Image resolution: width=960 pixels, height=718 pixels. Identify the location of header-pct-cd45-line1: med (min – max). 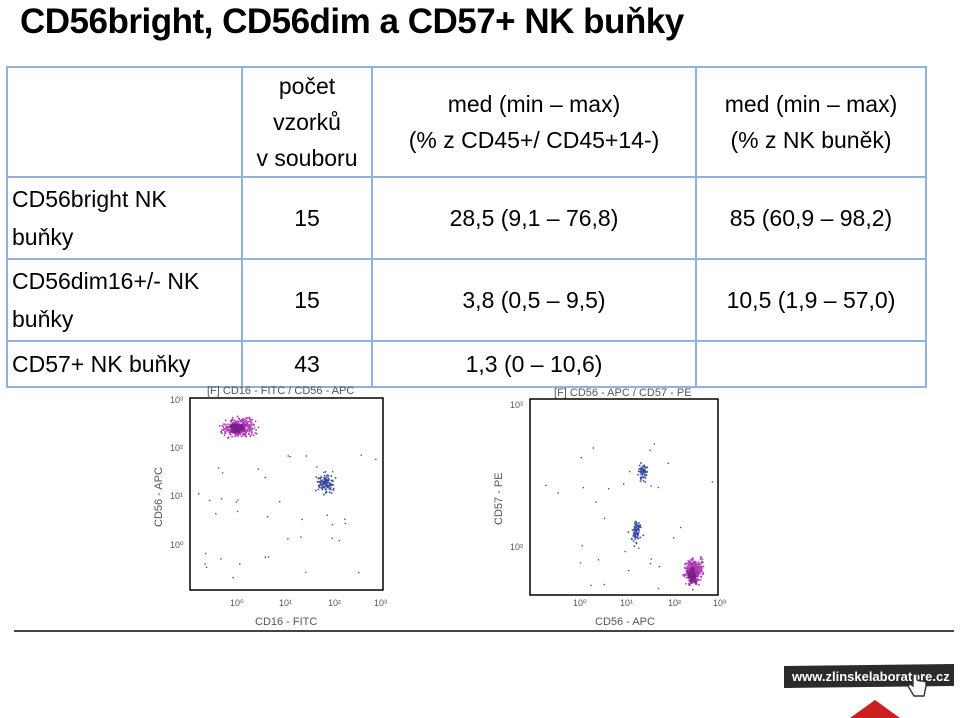
(534, 104).